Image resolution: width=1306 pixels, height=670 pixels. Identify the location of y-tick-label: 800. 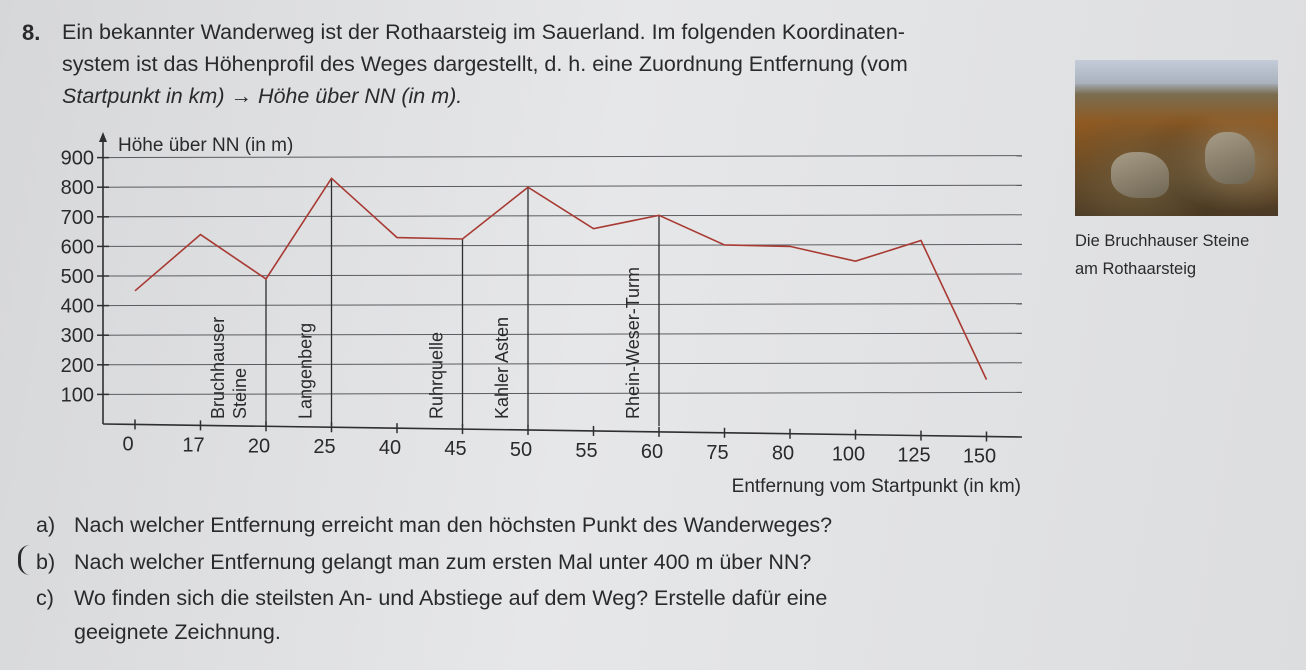
(77, 188).